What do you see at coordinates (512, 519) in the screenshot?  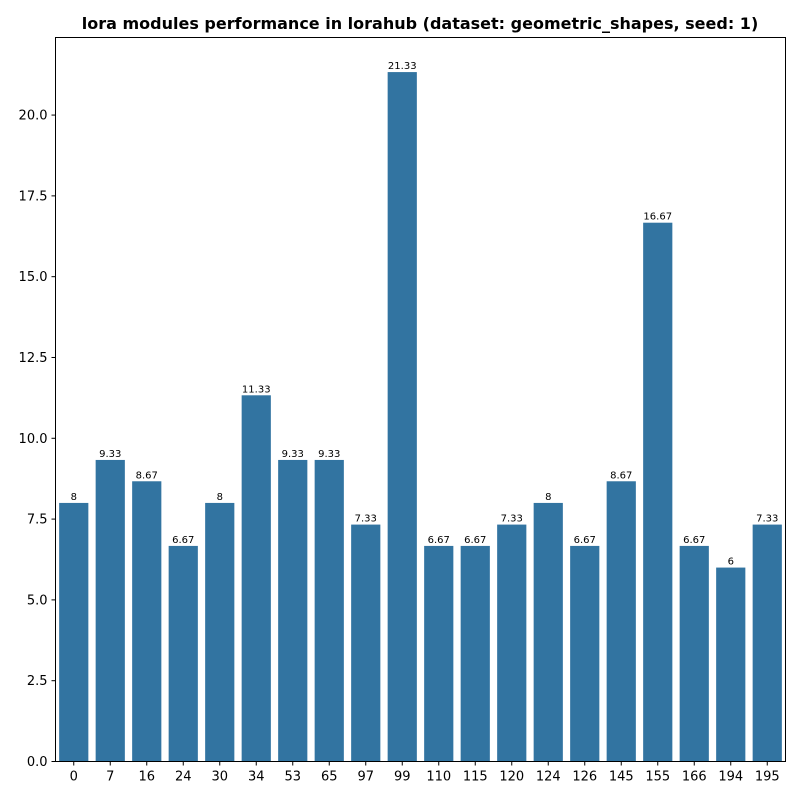 I see `data-label-120: 7.33` at bounding box center [512, 519].